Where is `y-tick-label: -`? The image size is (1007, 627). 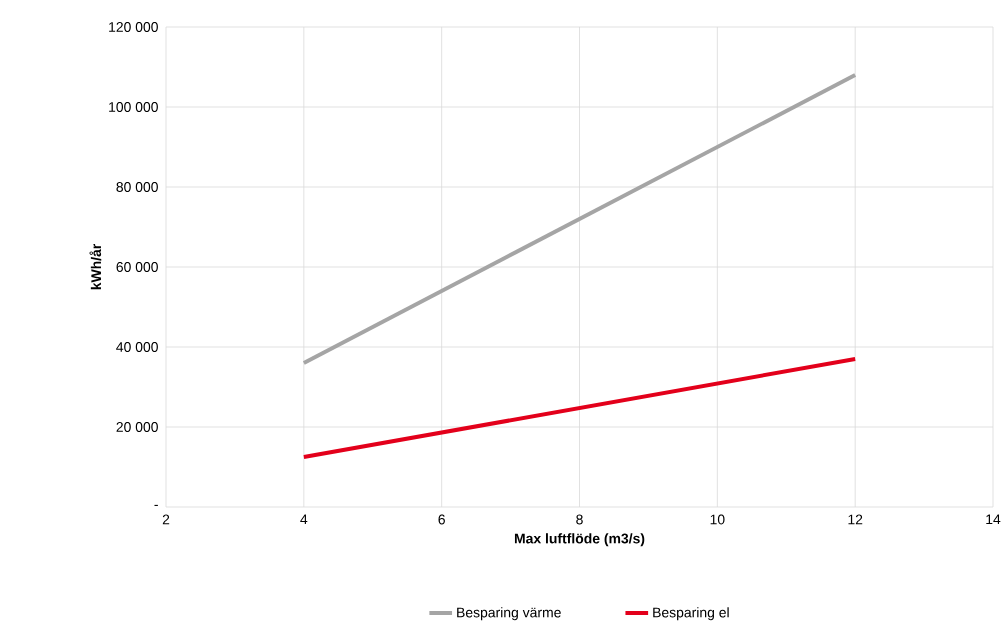
y-tick-label: - is located at coordinates (156, 505).